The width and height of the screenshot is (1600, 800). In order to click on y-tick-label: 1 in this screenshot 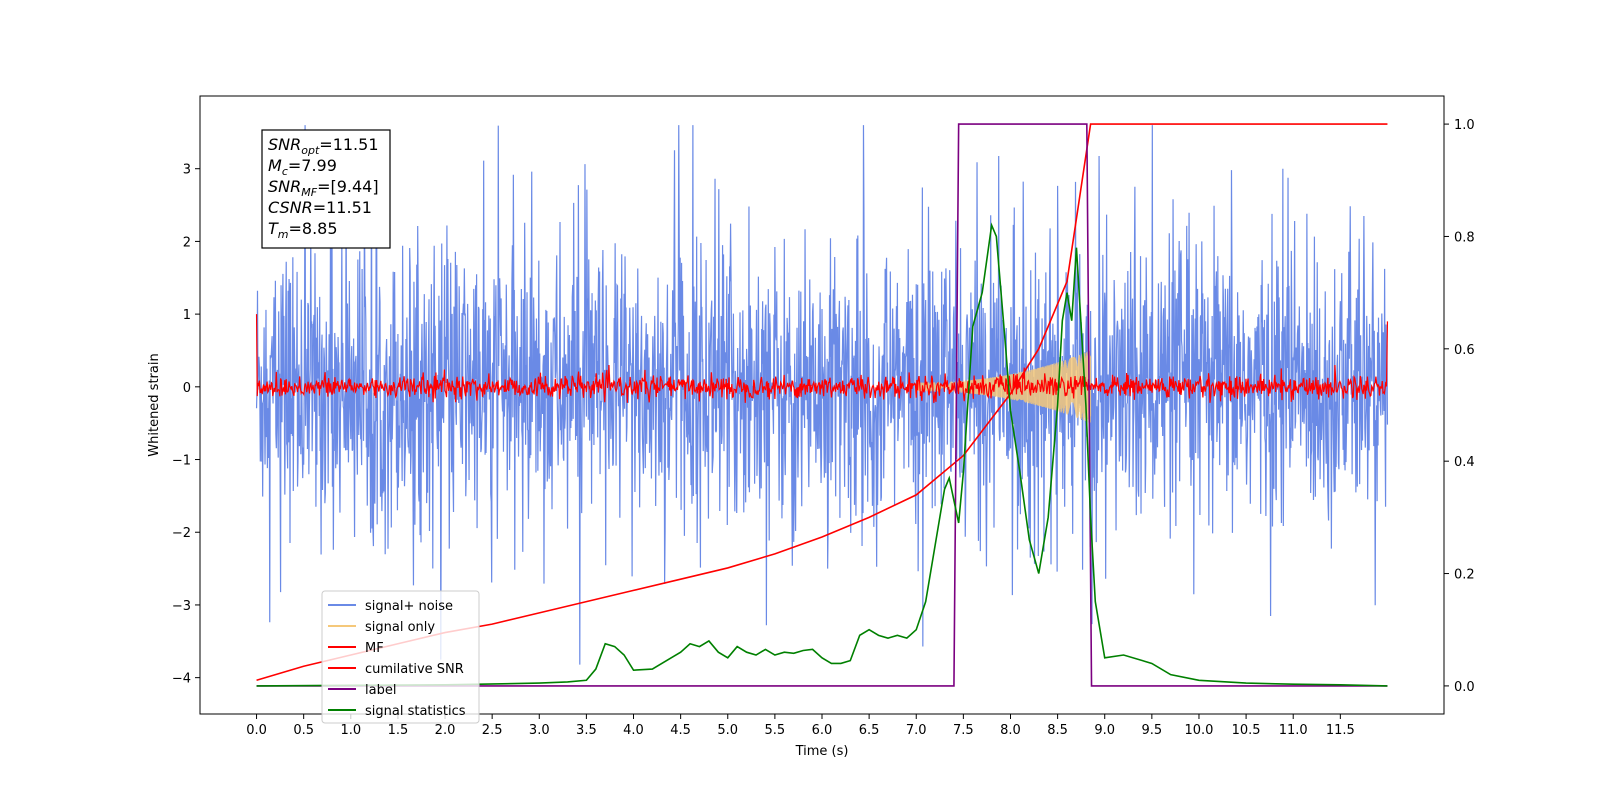, I will do `click(187, 315)`.